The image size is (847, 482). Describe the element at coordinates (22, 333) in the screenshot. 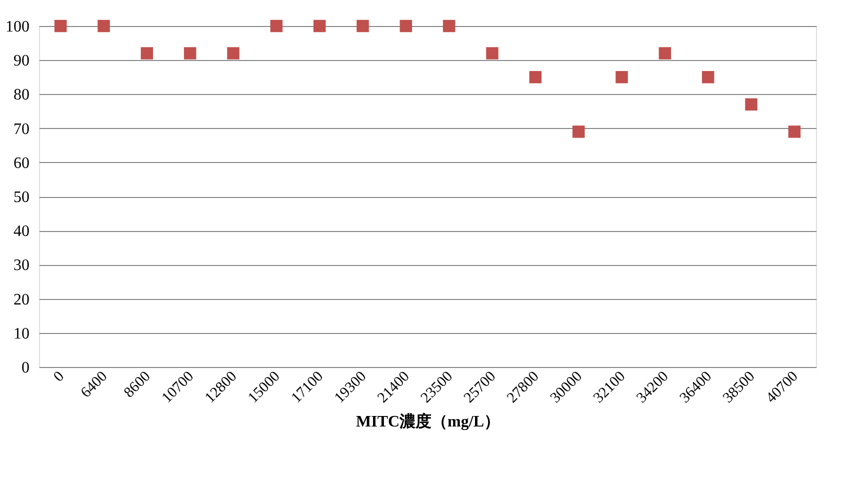

I see `y-tick-label: 10` at that location.